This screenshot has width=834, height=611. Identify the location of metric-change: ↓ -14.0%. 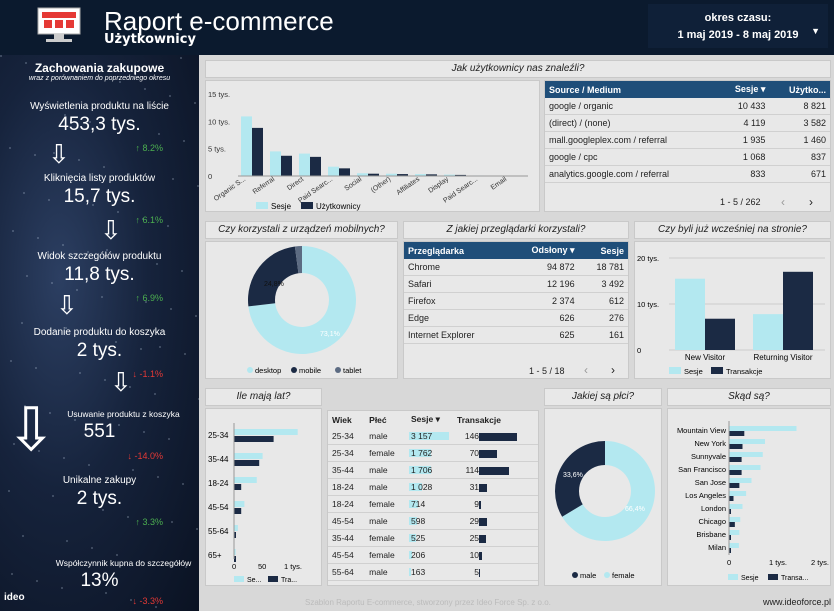
(145, 456).